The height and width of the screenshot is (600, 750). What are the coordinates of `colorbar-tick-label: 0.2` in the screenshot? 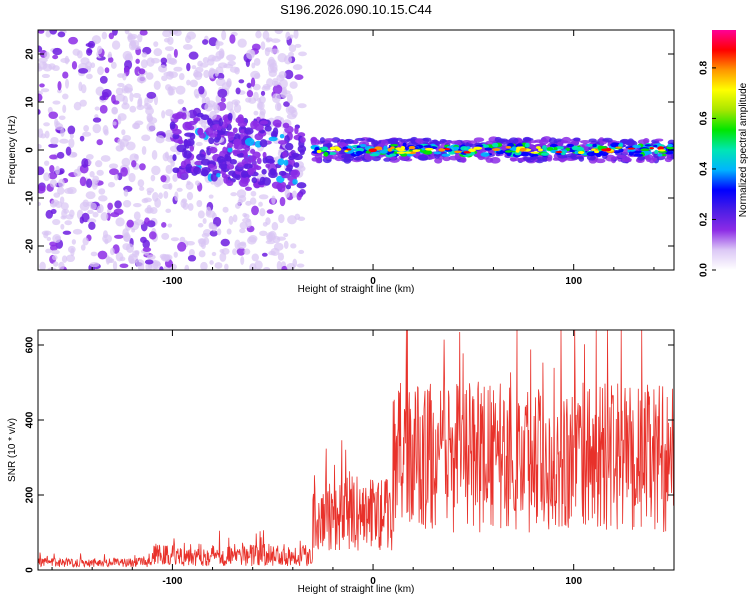 It's located at (704, 219).